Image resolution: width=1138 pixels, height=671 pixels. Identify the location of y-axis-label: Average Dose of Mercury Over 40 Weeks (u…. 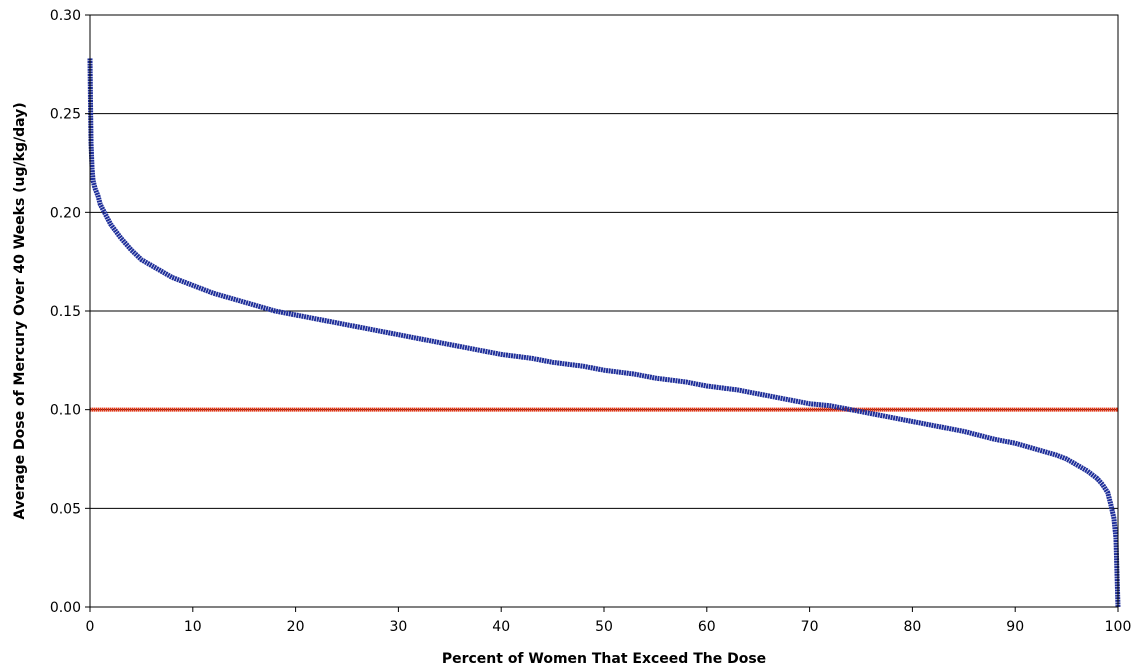
(20, 310).